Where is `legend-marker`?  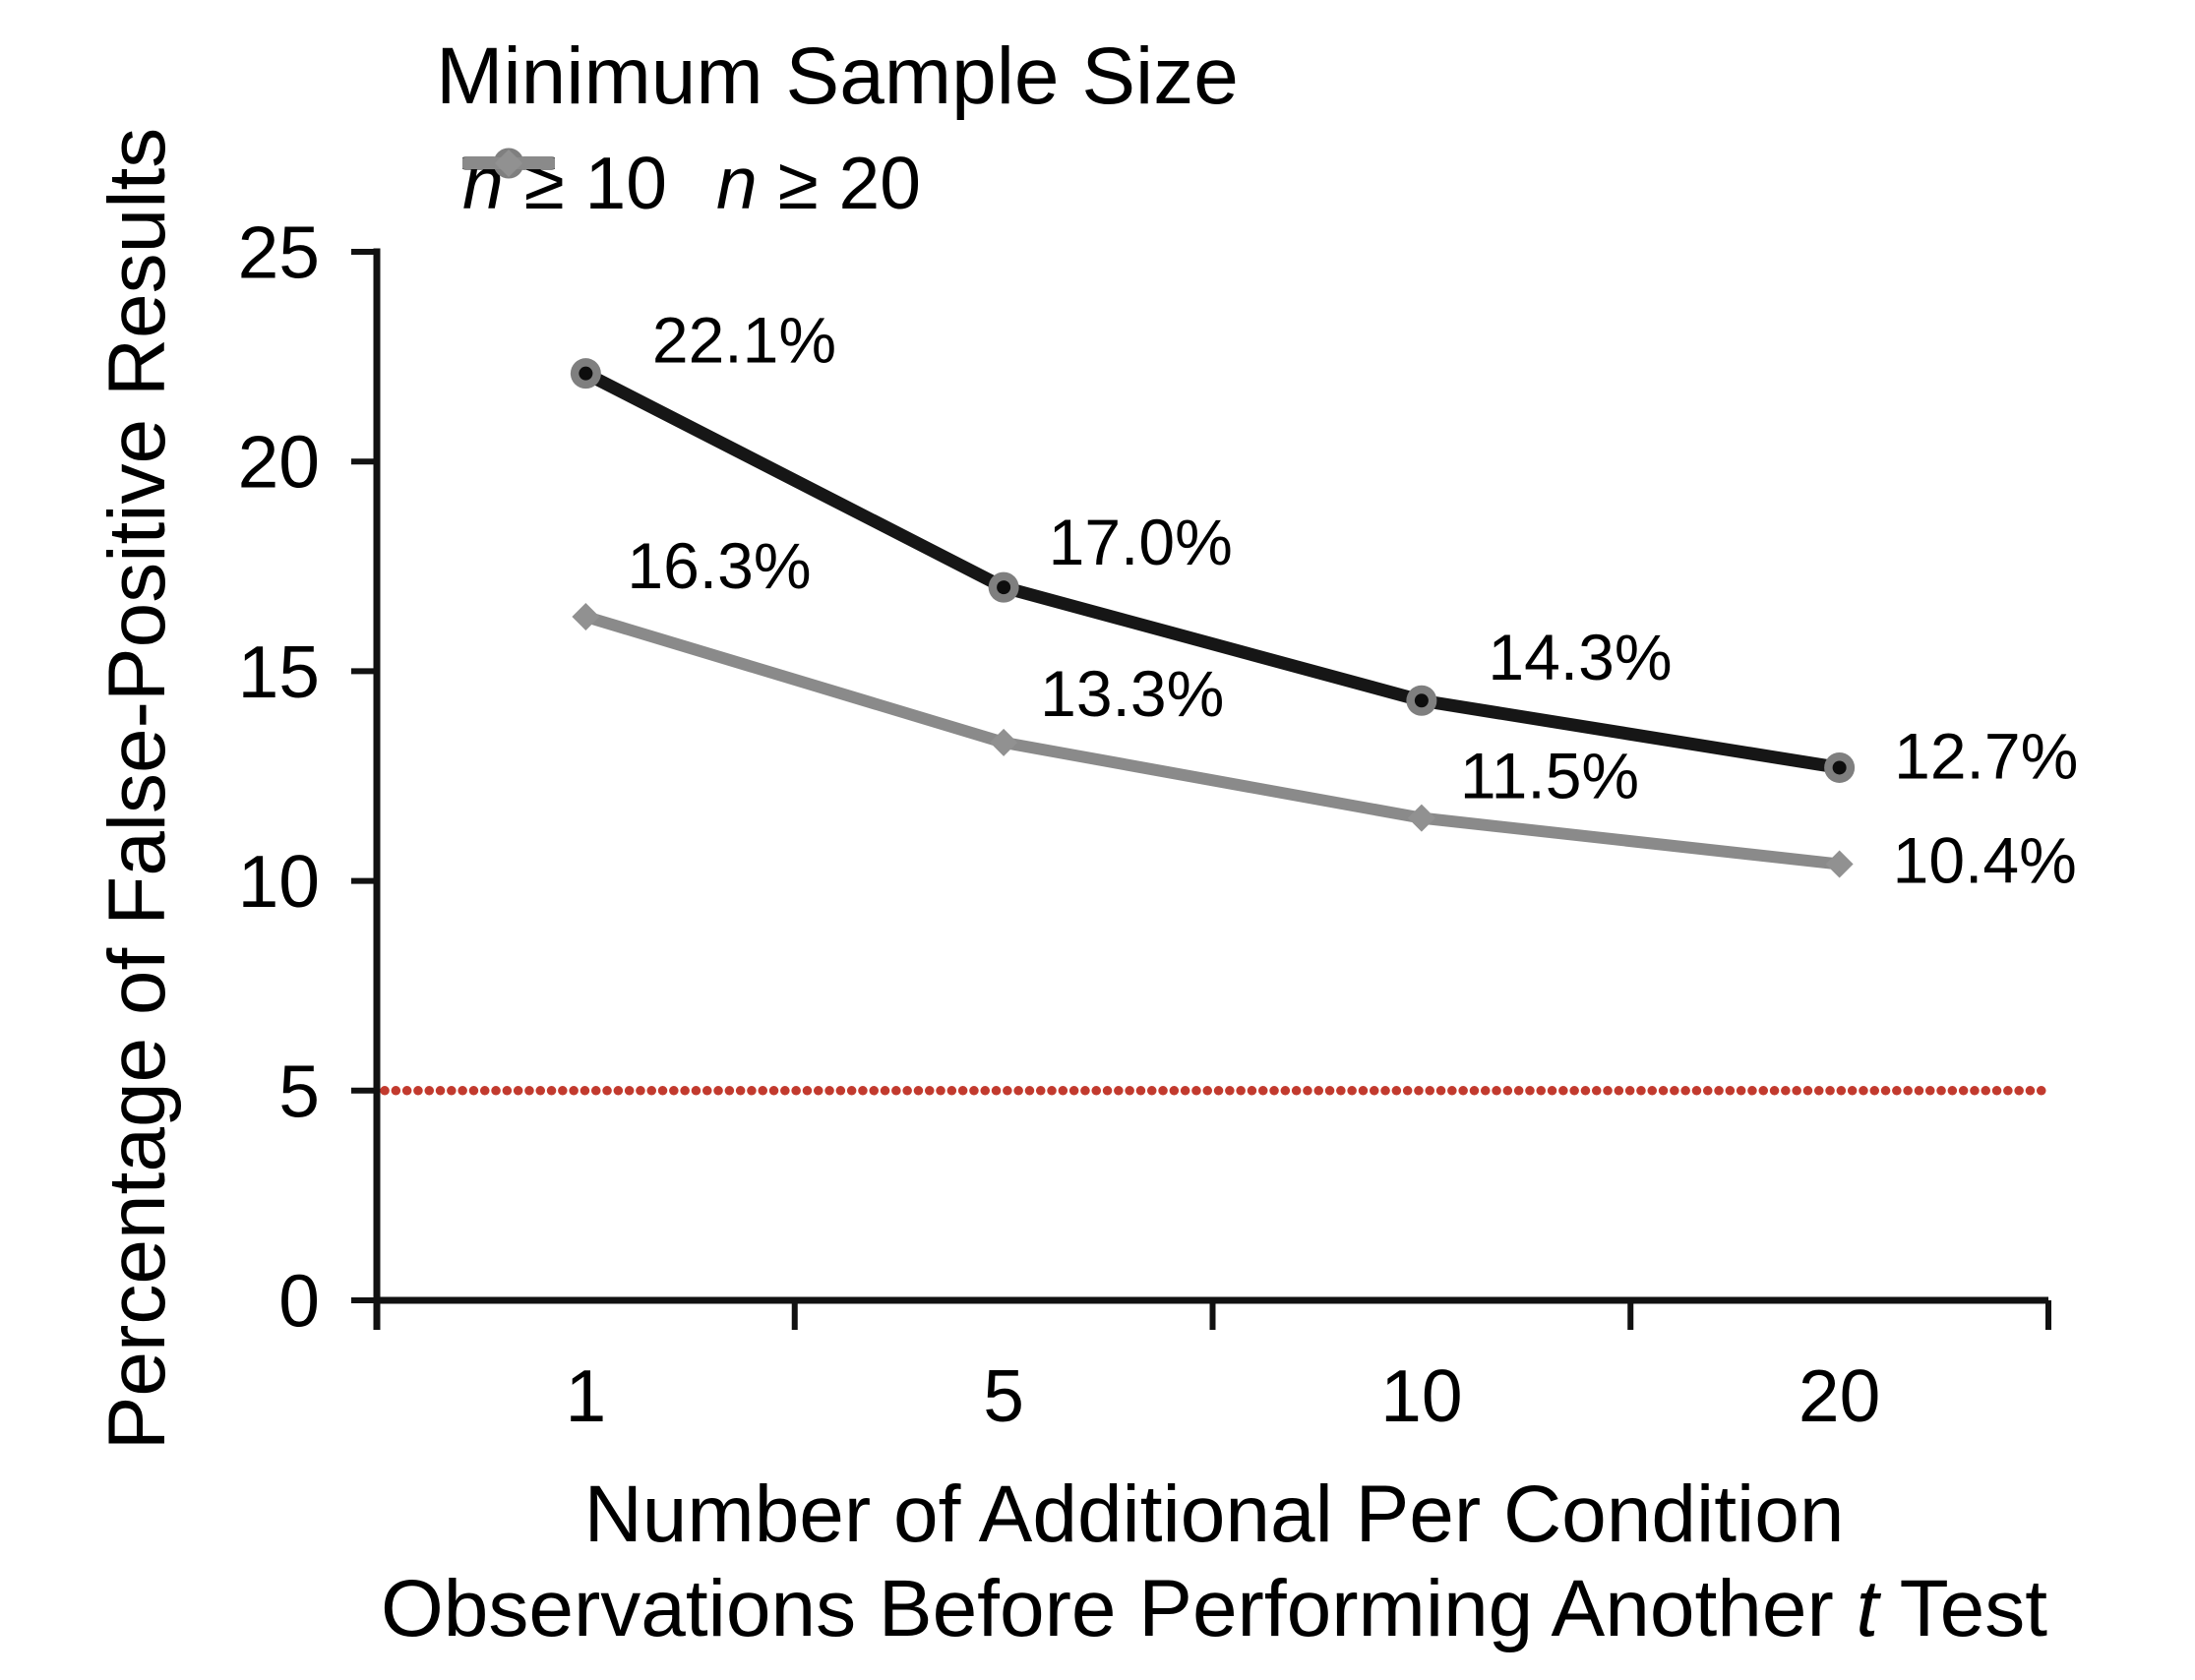
legend-marker is located at coordinates (508, 163).